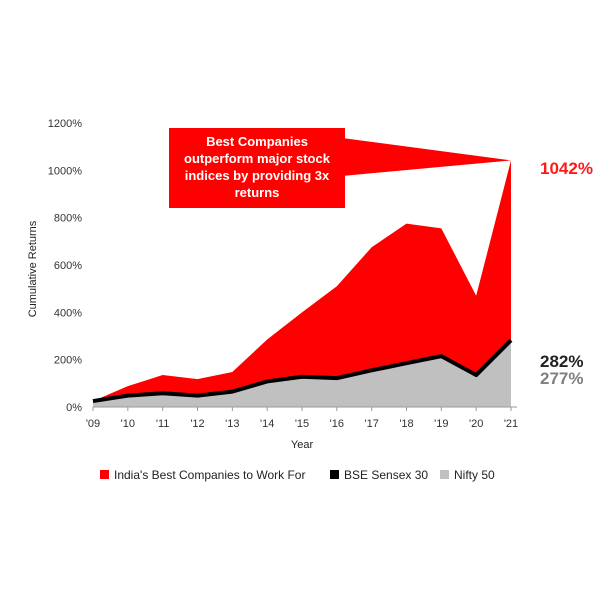  What do you see at coordinates (386, 475) in the screenshot?
I see `legend-item-bse-sensex-30-label: BSE Sensex 30` at bounding box center [386, 475].